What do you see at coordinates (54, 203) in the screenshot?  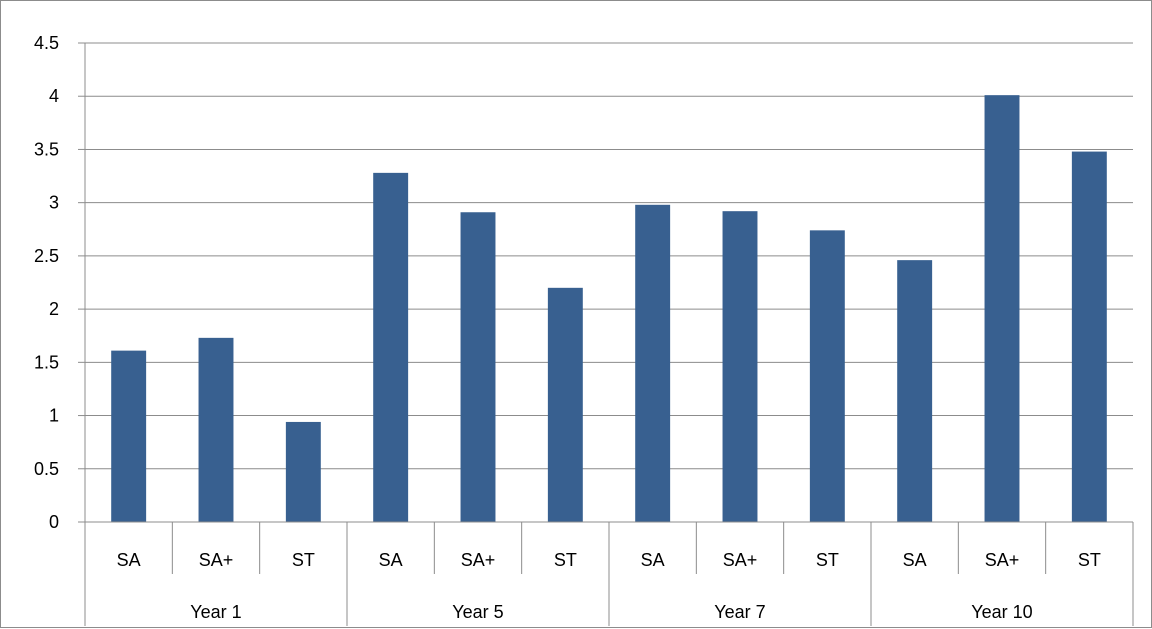 I see `y-tick-label: 3` at bounding box center [54, 203].